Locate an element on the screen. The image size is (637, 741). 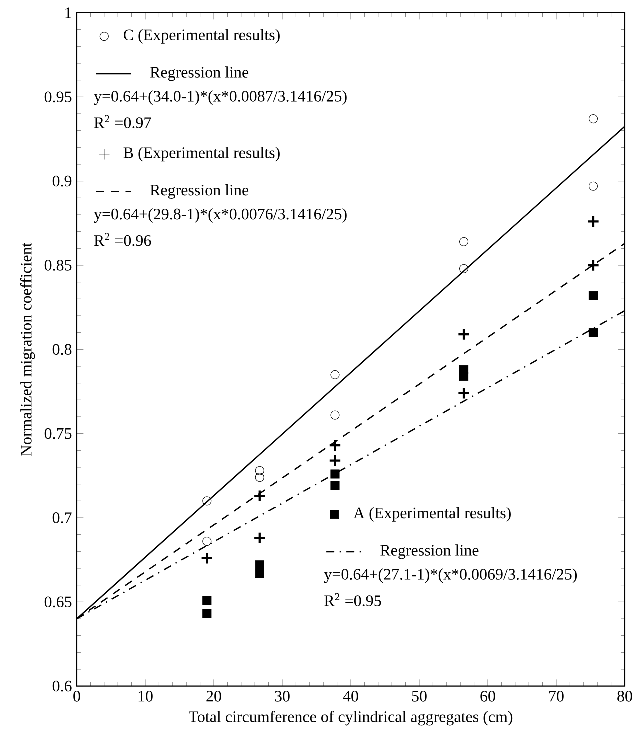
x-tick-label: 30 is located at coordinates (282, 696).